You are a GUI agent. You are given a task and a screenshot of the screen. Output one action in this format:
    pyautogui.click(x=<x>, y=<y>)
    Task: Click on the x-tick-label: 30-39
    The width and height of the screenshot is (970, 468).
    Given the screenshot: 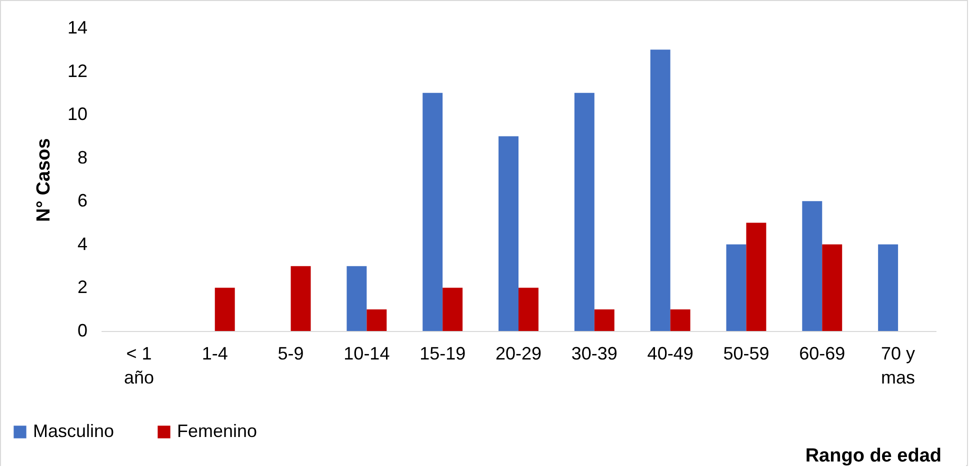 What is the action you would take?
    pyautogui.click(x=594, y=354)
    